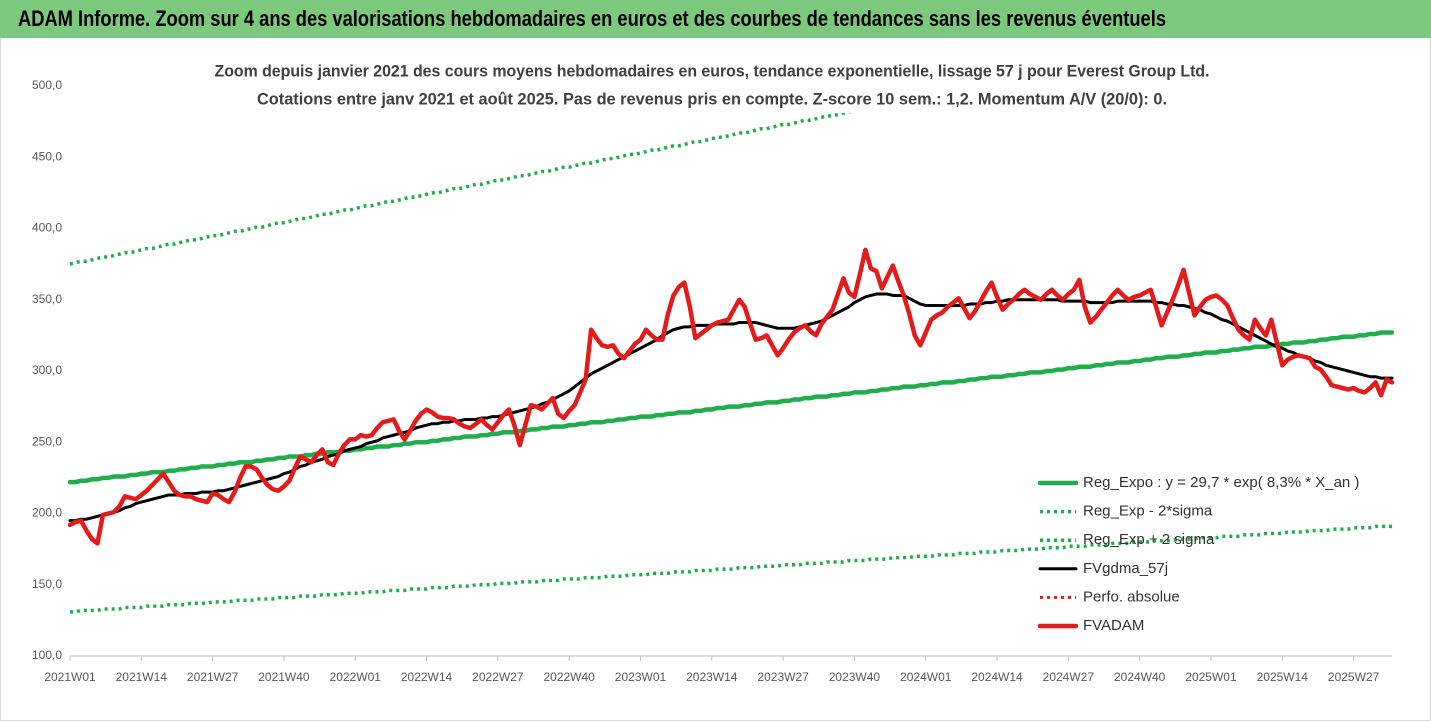 The width and height of the screenshot is (1431, 721). What do you see at coordinates (1149, 539) in the screenshot?
I see `legend-label: Reg_Exp + 2 sigma` at bounding box center [1149, 539].